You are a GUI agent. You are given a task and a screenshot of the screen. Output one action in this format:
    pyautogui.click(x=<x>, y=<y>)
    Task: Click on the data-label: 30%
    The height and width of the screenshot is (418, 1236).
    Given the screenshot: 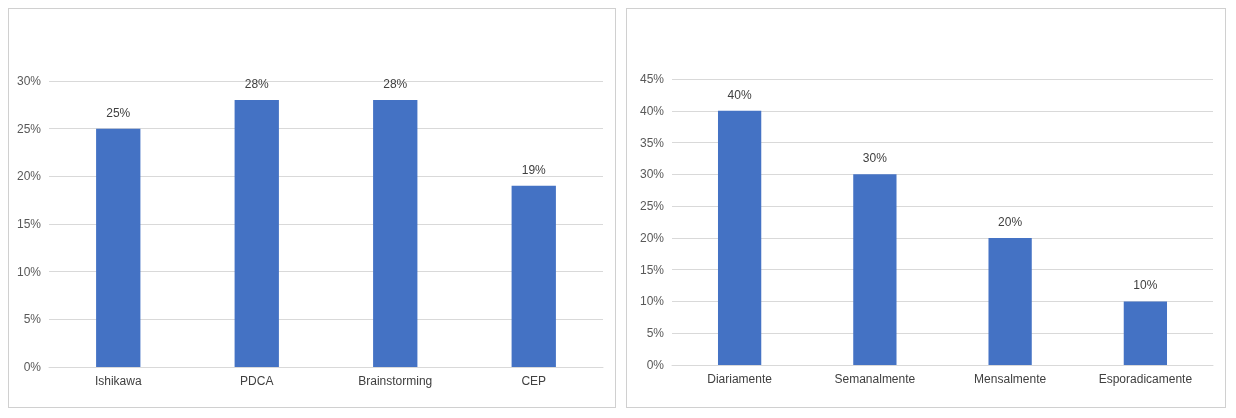 What is the action you would take?
    pyautogui.click(x=875, y=158)
    